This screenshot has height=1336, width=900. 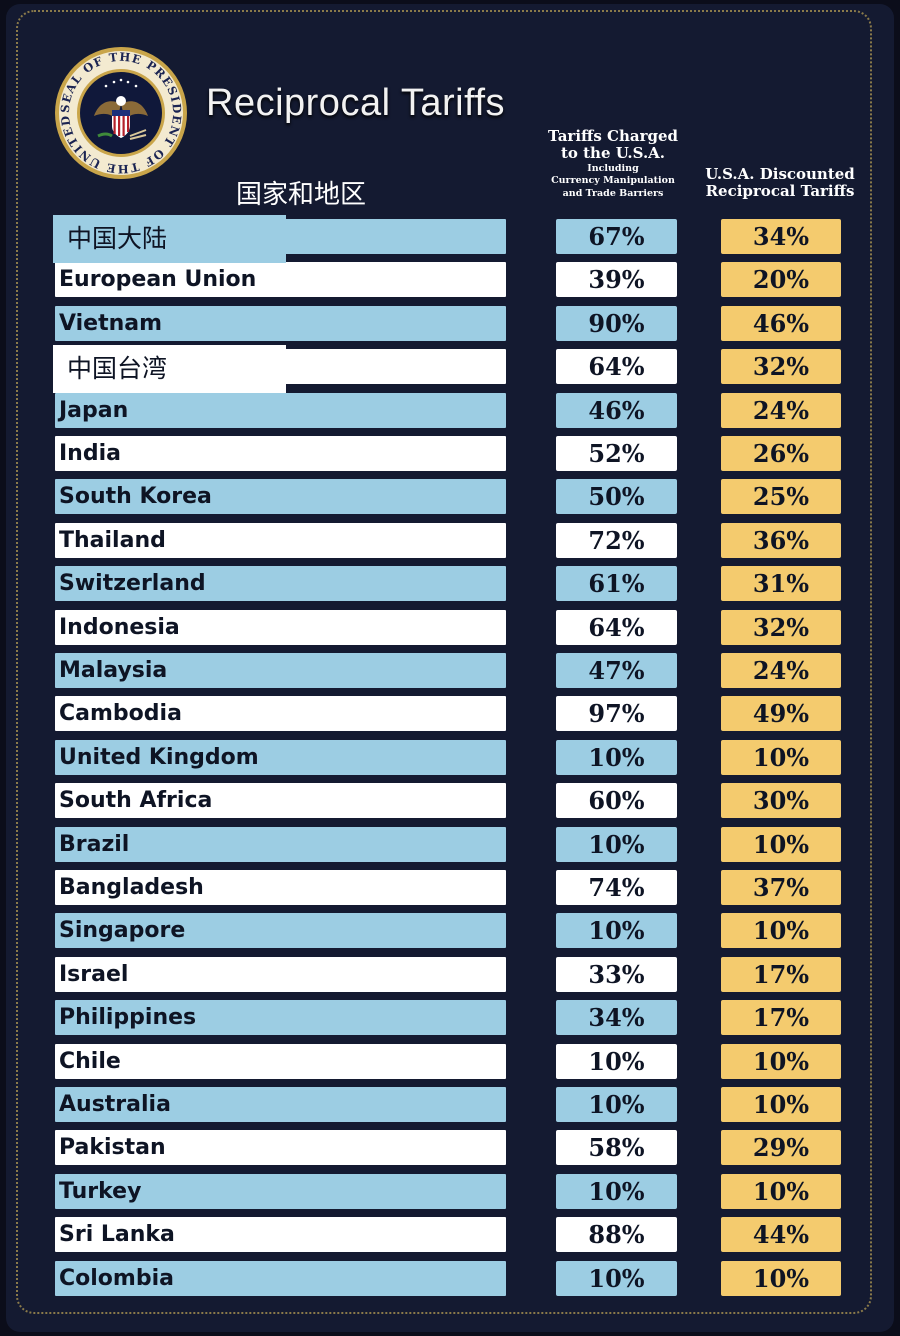 I want to click on charged-header-line3: Including, so click(x=613, y=168).